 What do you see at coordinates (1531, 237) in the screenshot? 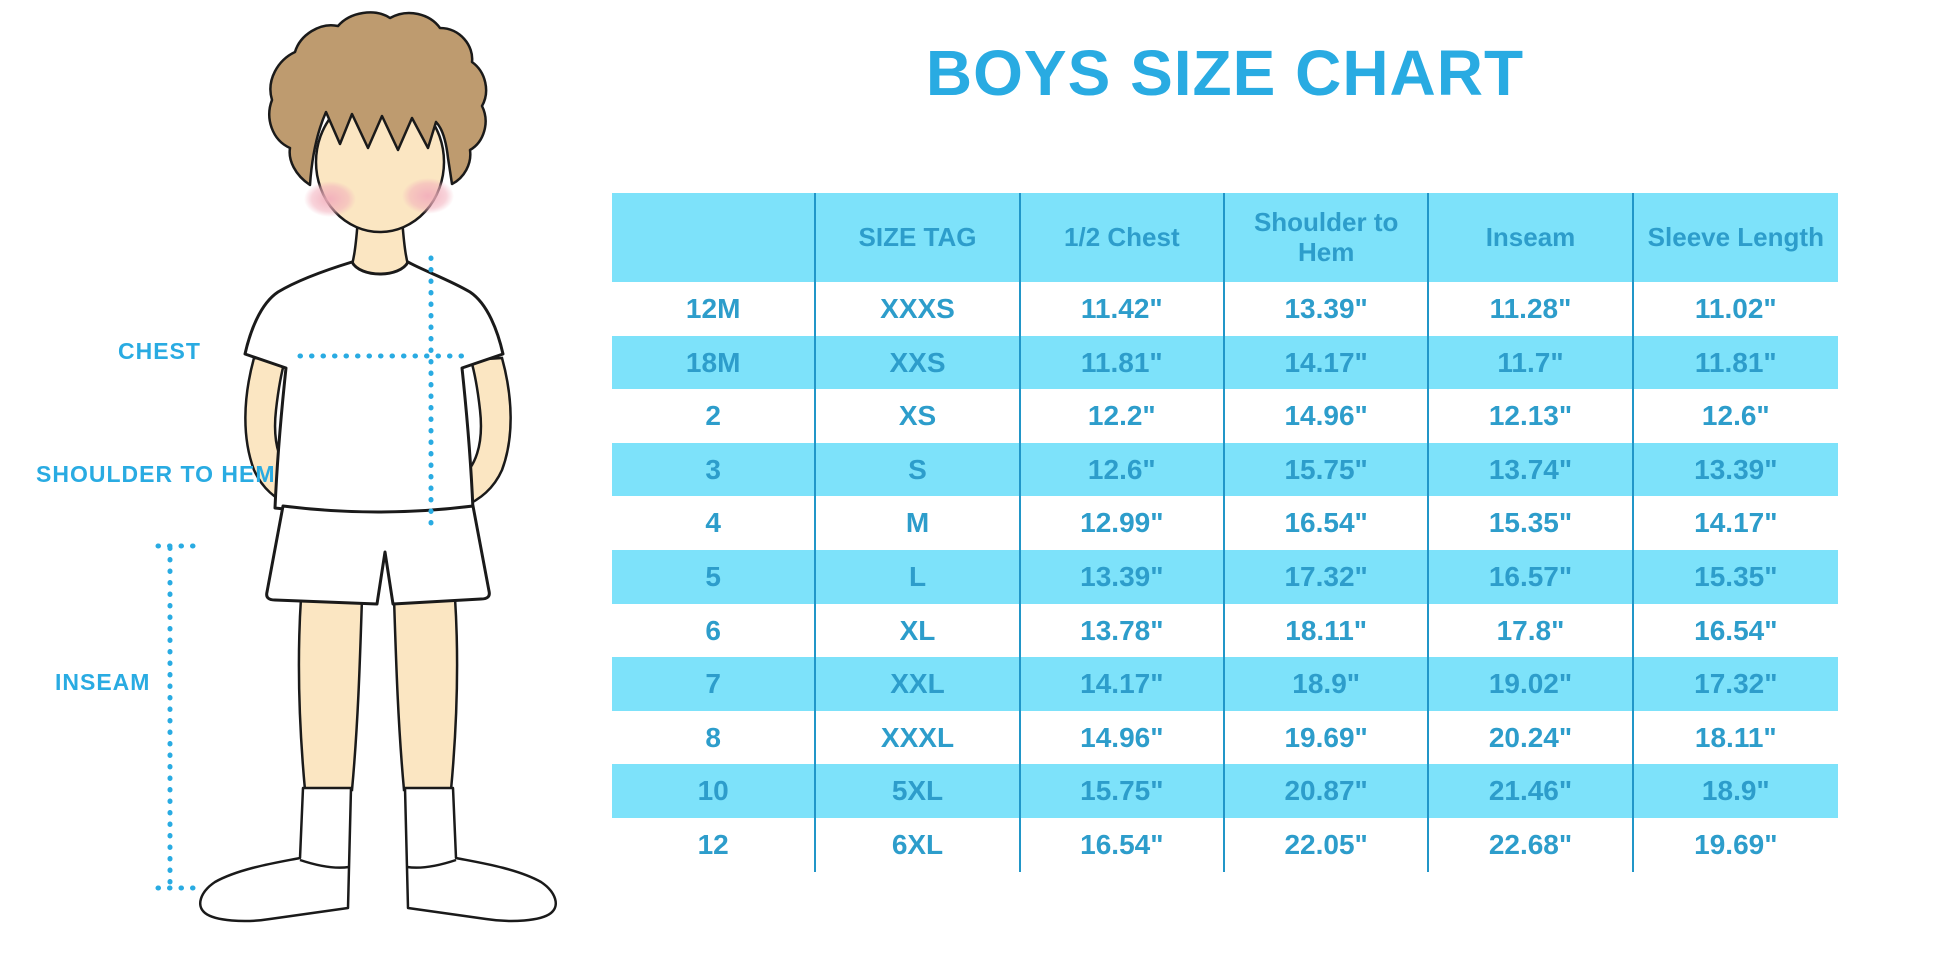
I see `table-header-cell: Inseam` at bounding box center [1531, 237].